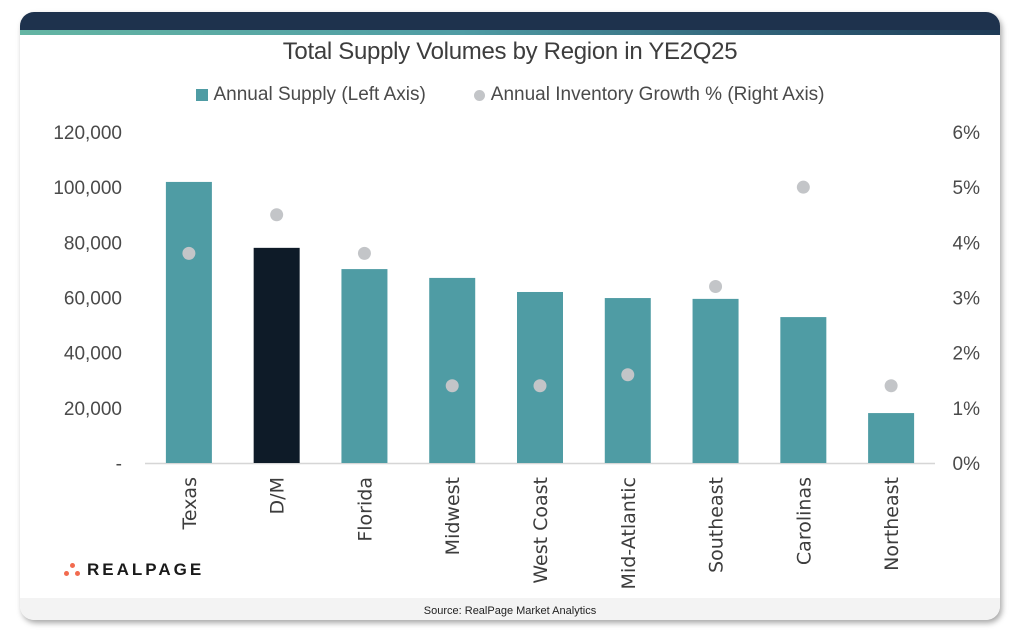 This screenshot has height=633, width=1020. Describe the element at coordinates (365, 509) in the screenshot. I see `x-tick-label: Florida` at that location.